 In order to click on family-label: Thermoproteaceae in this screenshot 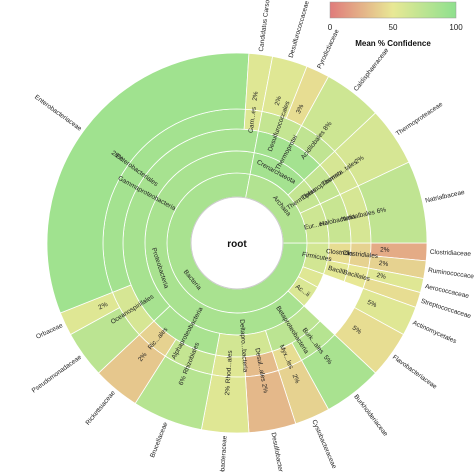, I will do `click(420, 119)`.